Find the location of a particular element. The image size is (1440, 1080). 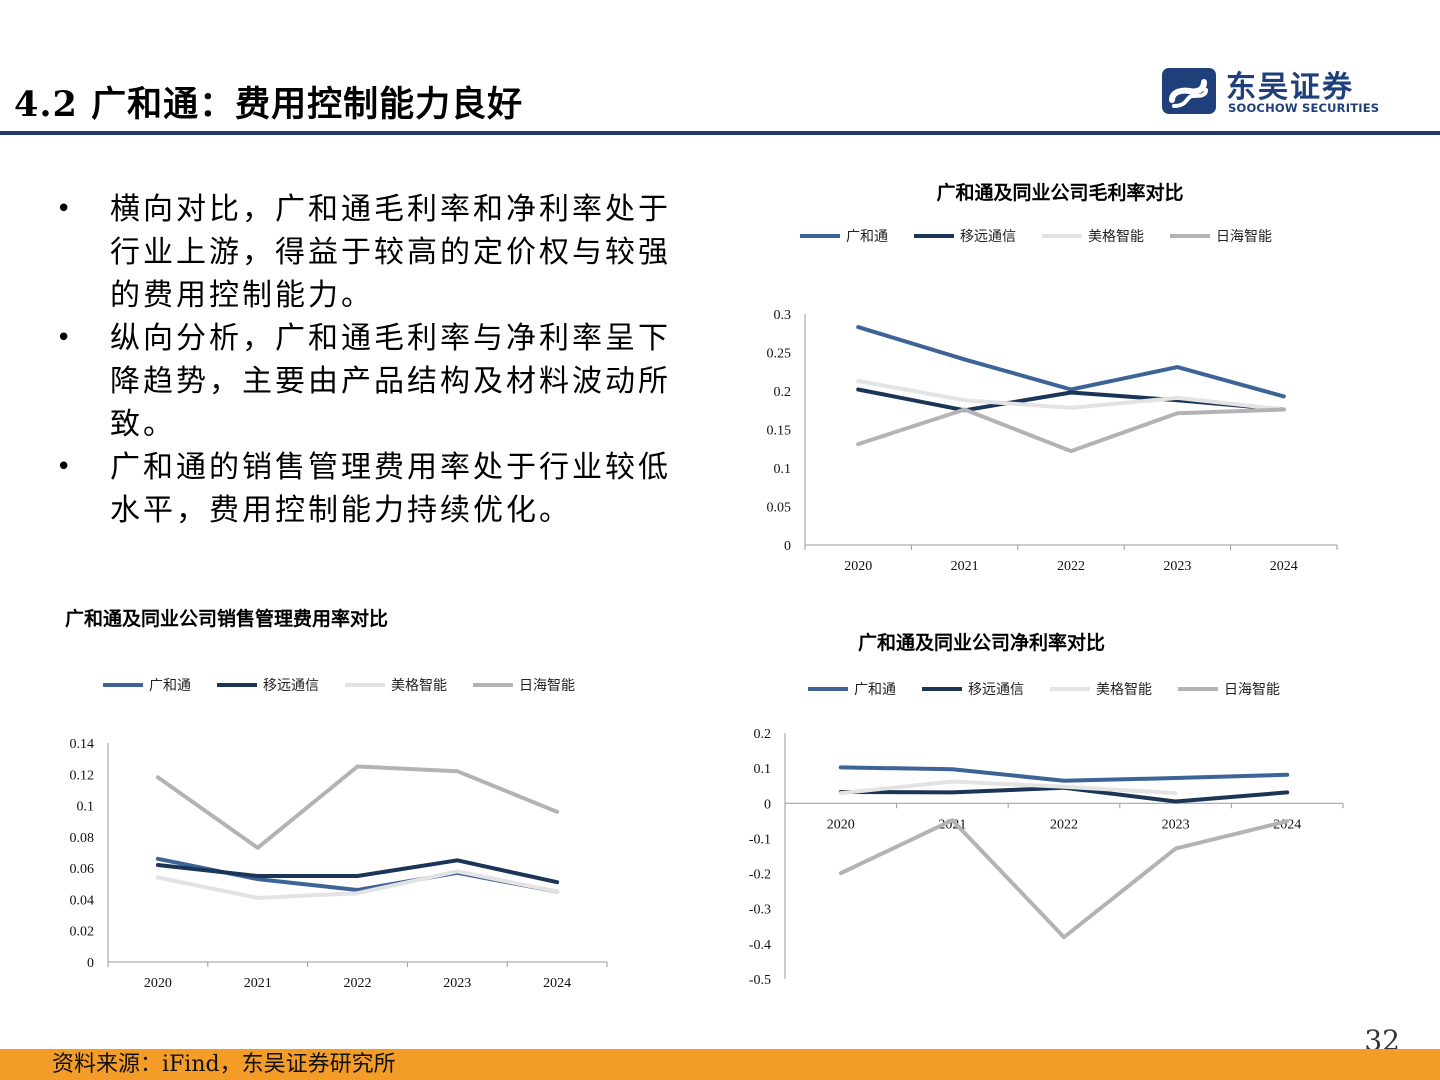

chart-title: 广和通及同业公司毛利率对比 is located at coordinates (1060, 193).